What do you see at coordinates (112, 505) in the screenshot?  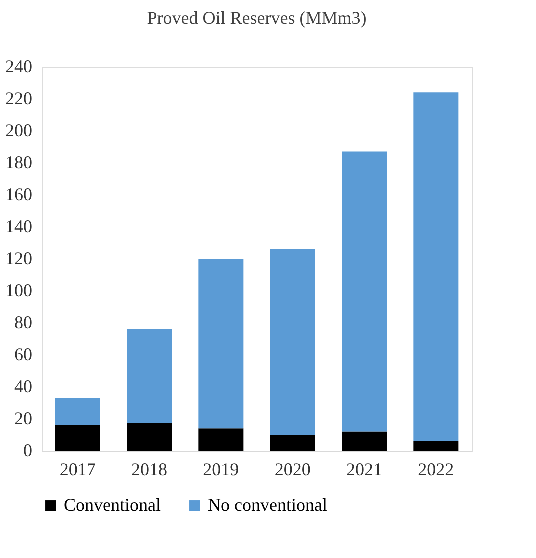 I see `legend-label: Conventional` at bounding box center [112, 505].